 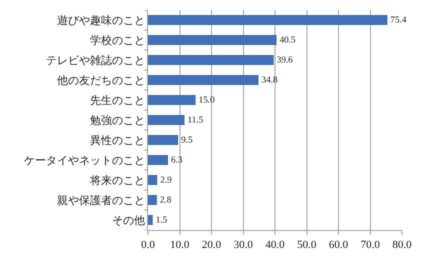 What do you see at coordinates (285, 59) in the screenshot?
I see `data-label: 39.6` at bounding box center [285, 59].